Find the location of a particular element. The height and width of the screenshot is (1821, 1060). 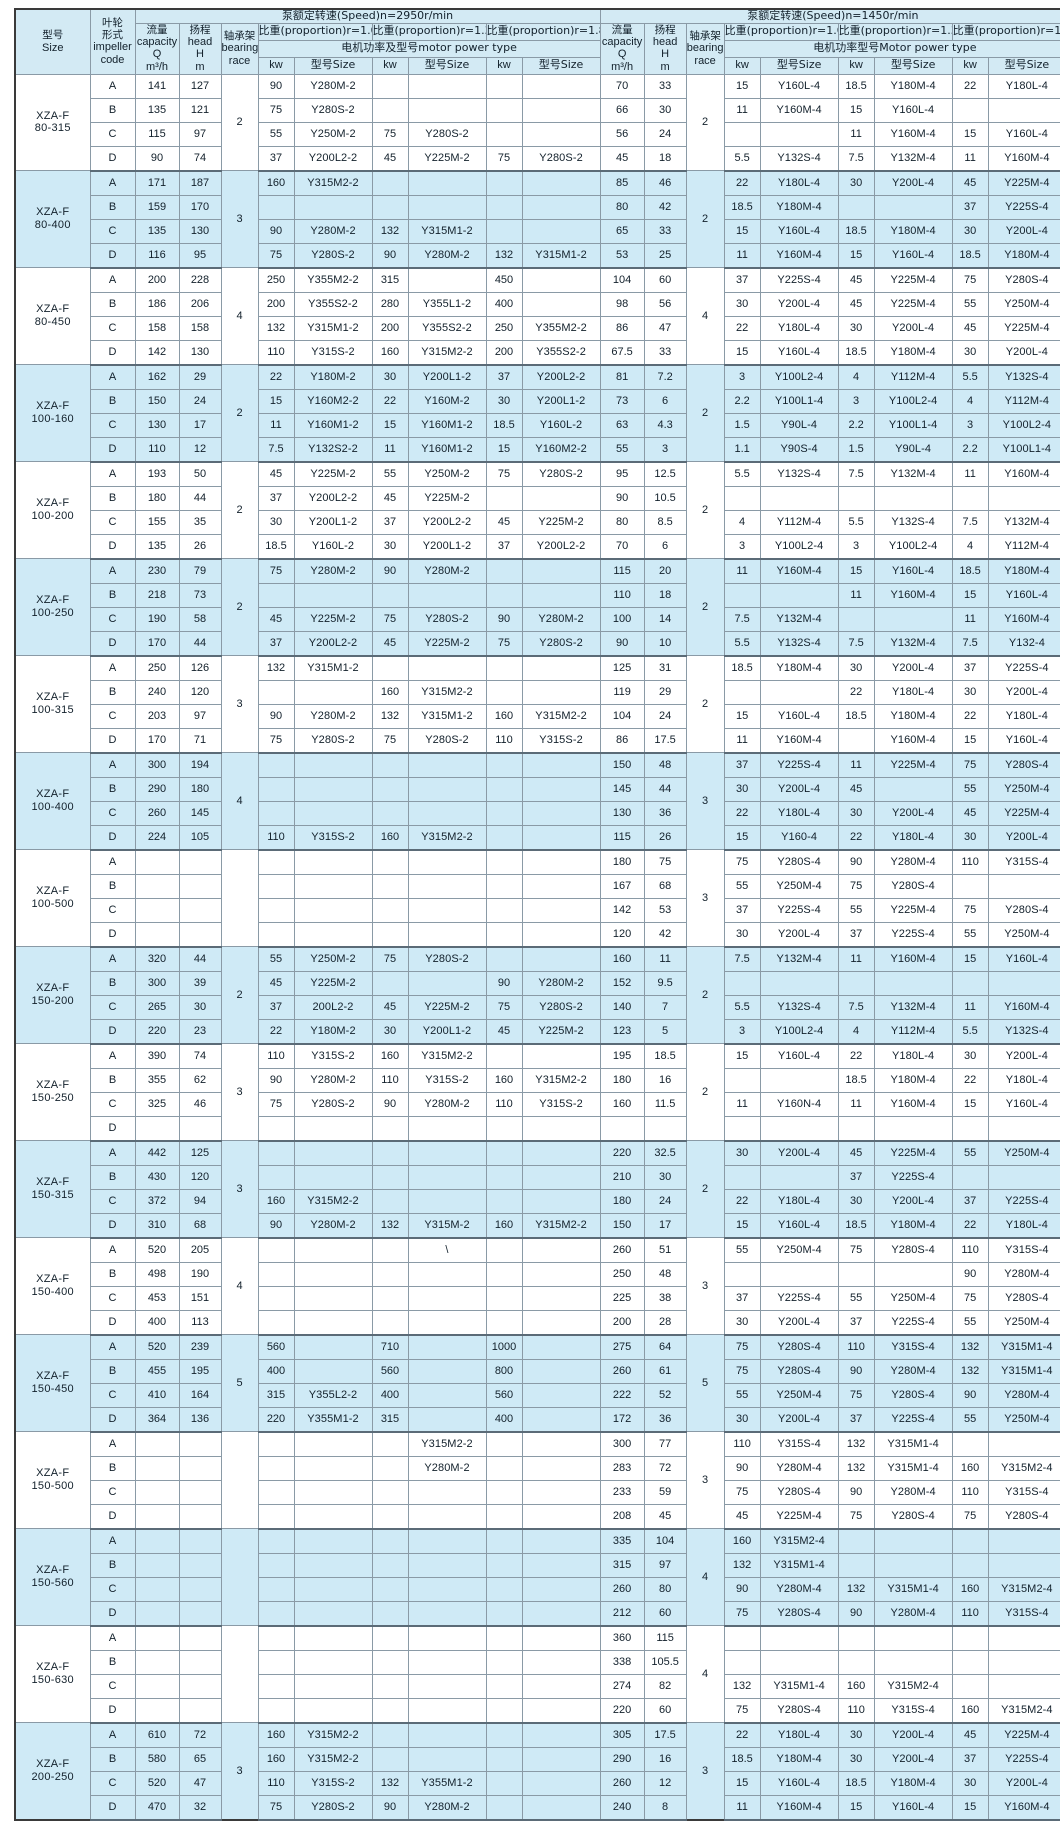

kw-1450-r100: 18.5 is located at coordinates (742, 1759).